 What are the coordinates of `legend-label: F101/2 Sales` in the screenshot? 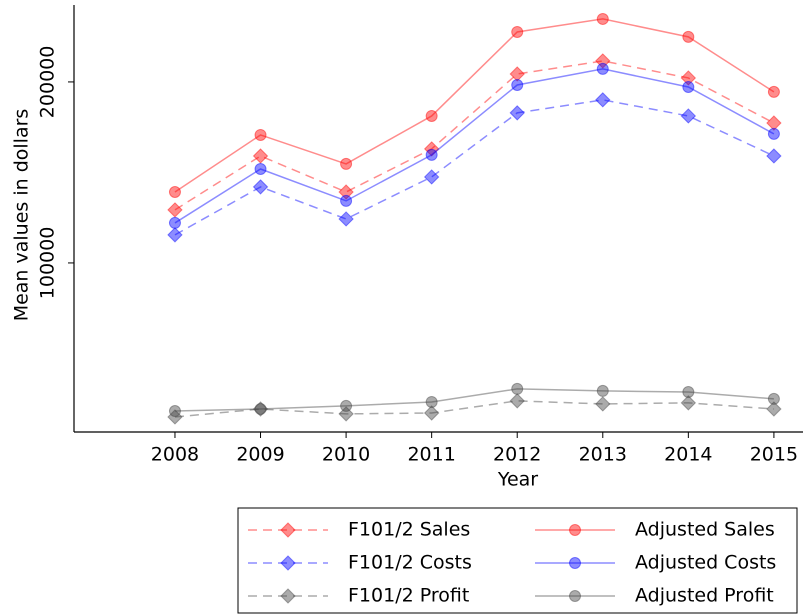 It's located at (409, 530).